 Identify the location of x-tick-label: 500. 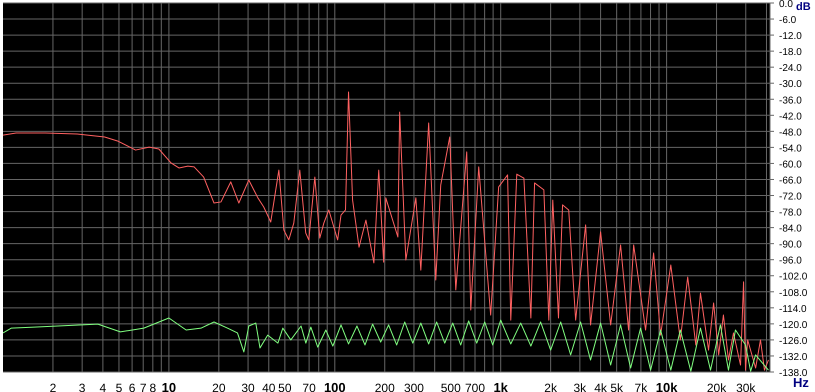
(451, 386).